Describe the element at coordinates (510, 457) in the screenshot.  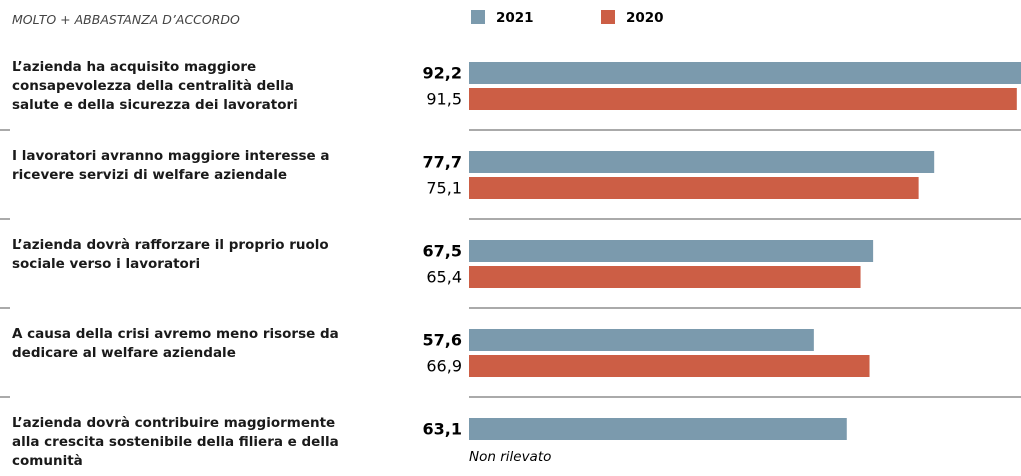
I see `annotation: Non rilevato` at that location.